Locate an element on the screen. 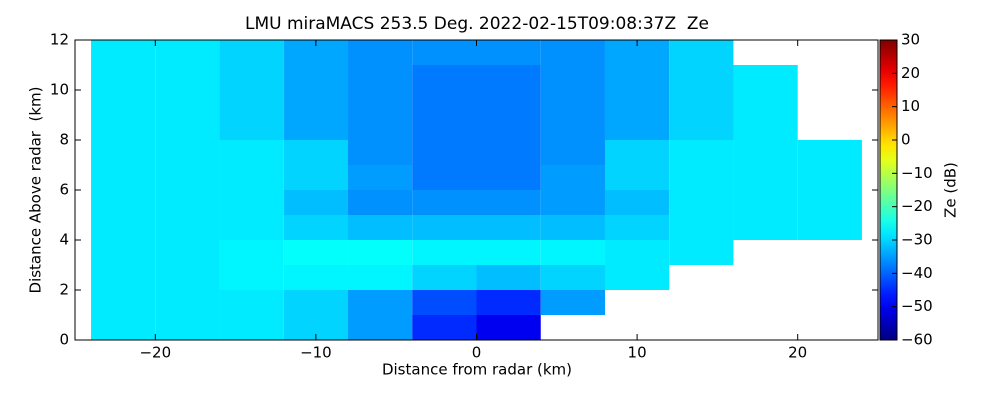  colorbar-tick-label: 30 is located at coordinates (910, 40).